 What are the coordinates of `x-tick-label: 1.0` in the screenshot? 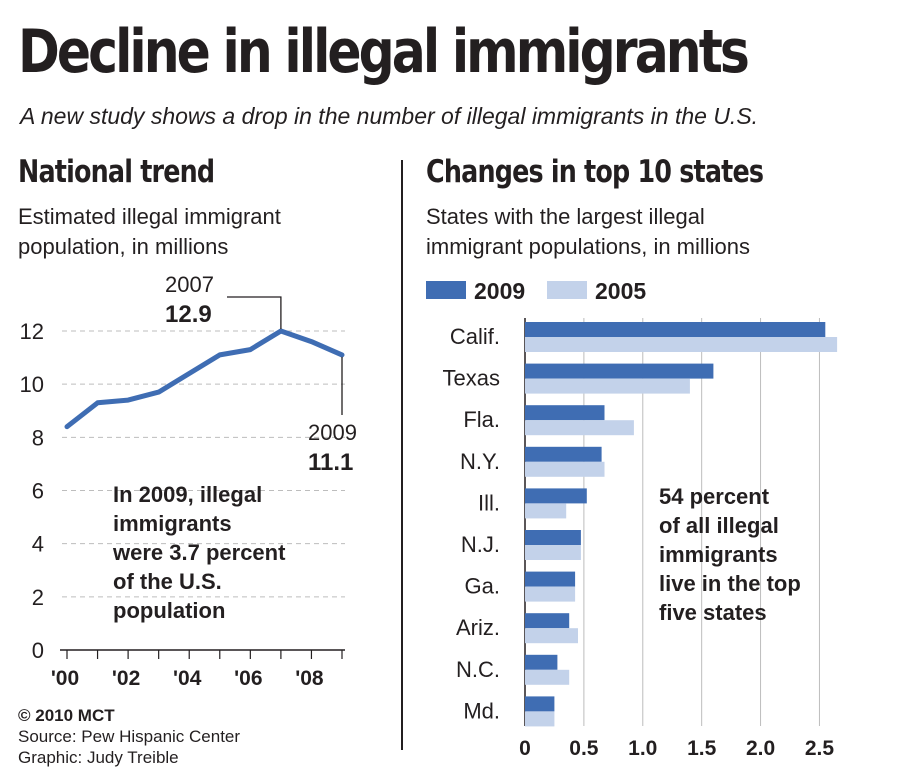 It's located at (642, 748).